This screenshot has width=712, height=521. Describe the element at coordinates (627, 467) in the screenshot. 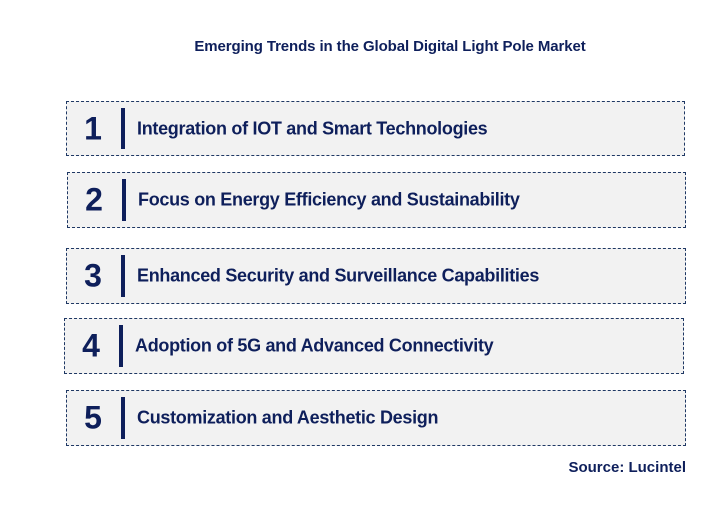

I see `source-label: Source: Lucintel` at that location.